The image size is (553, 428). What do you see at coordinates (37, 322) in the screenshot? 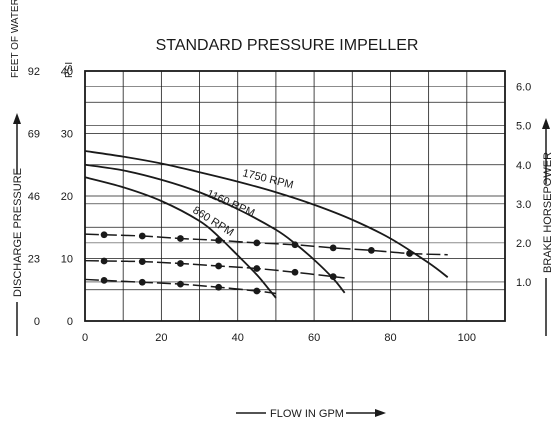
I see `feet-tick-label: 0` at bounding box center [37, 322].